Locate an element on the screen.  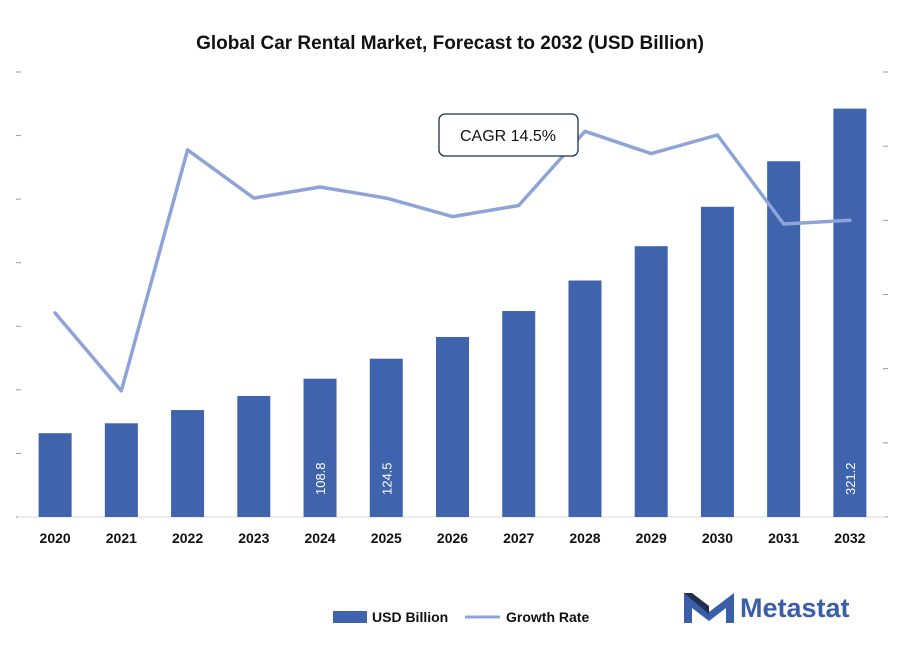
bar-data-label: 124.5 is located at coordinates (386, 478).